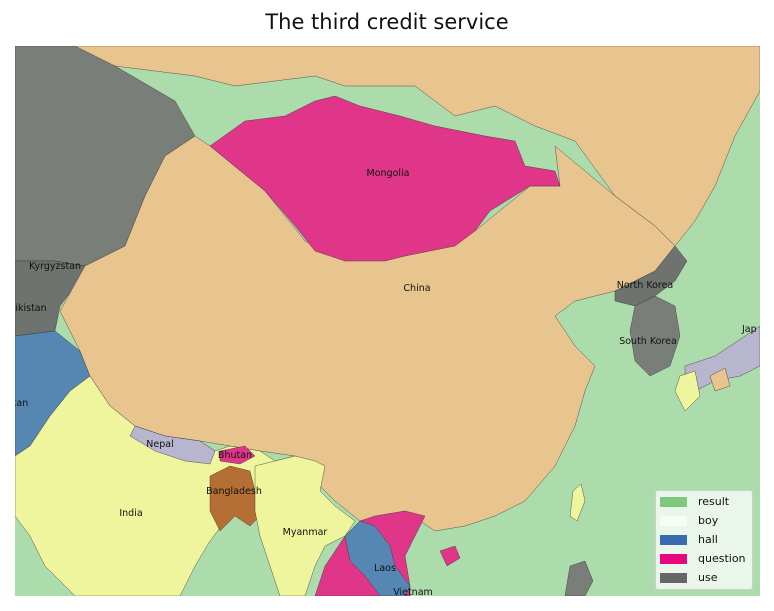  What do you see at coordinates (687, 391) in the screenshot?
I see `japan-south` at bounding box center [687, 391].